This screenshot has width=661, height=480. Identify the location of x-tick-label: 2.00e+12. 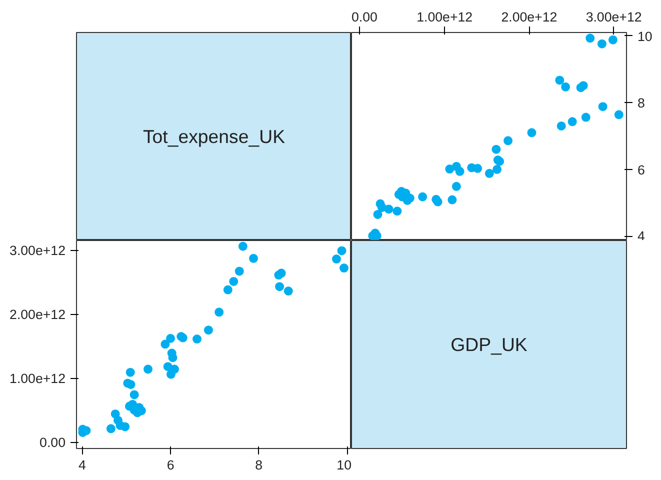
(529, 17).